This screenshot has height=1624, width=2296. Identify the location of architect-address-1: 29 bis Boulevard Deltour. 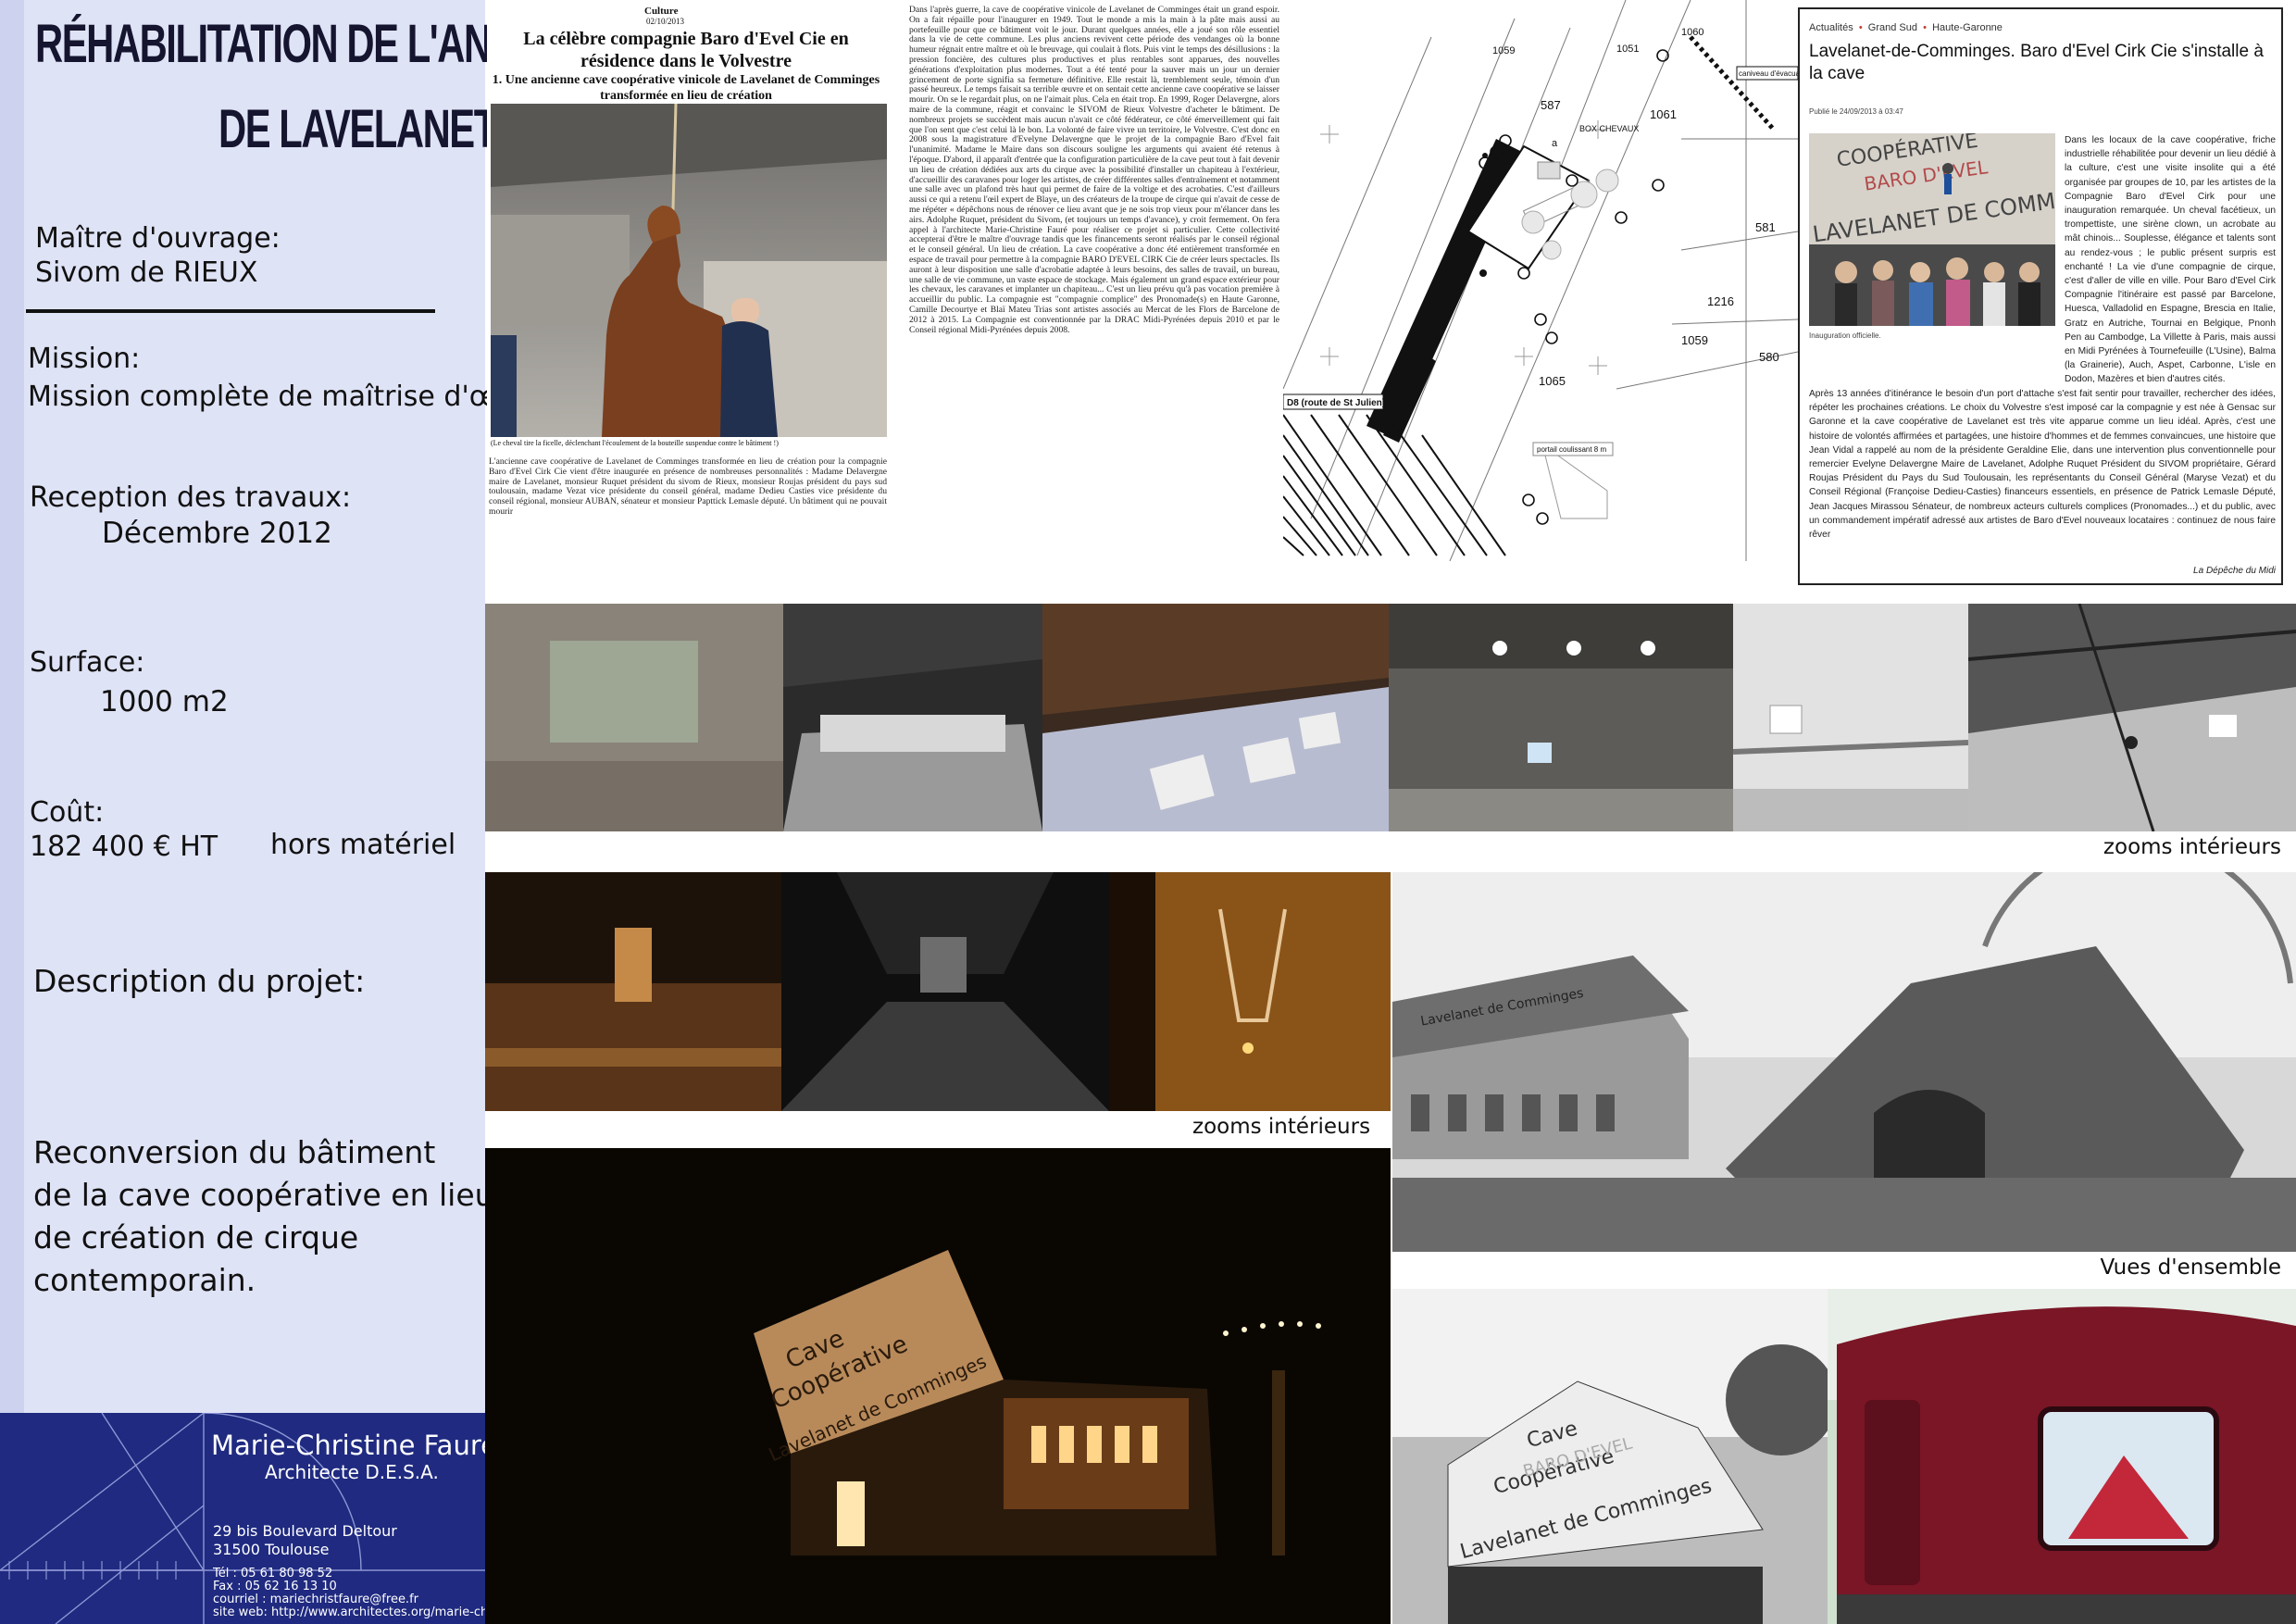
(305, 1531).